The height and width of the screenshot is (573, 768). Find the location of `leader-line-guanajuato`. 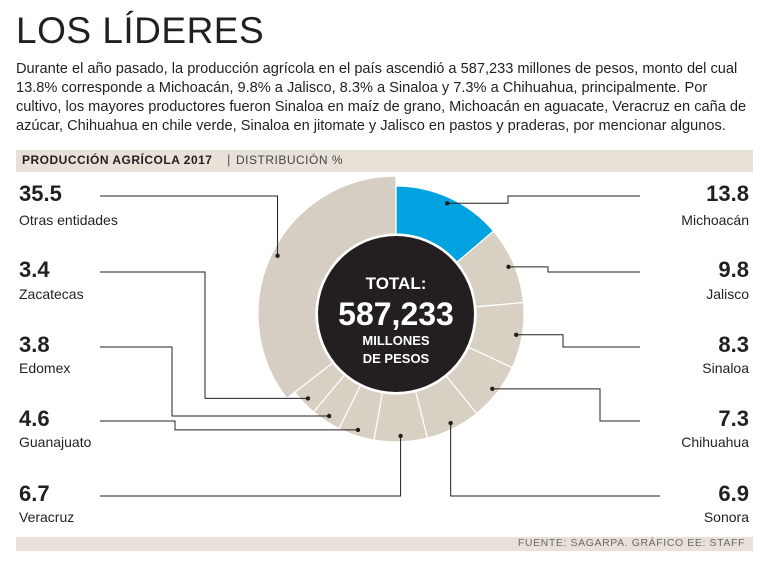

leader-line-guanajuato is located at coordinates (229, 425).